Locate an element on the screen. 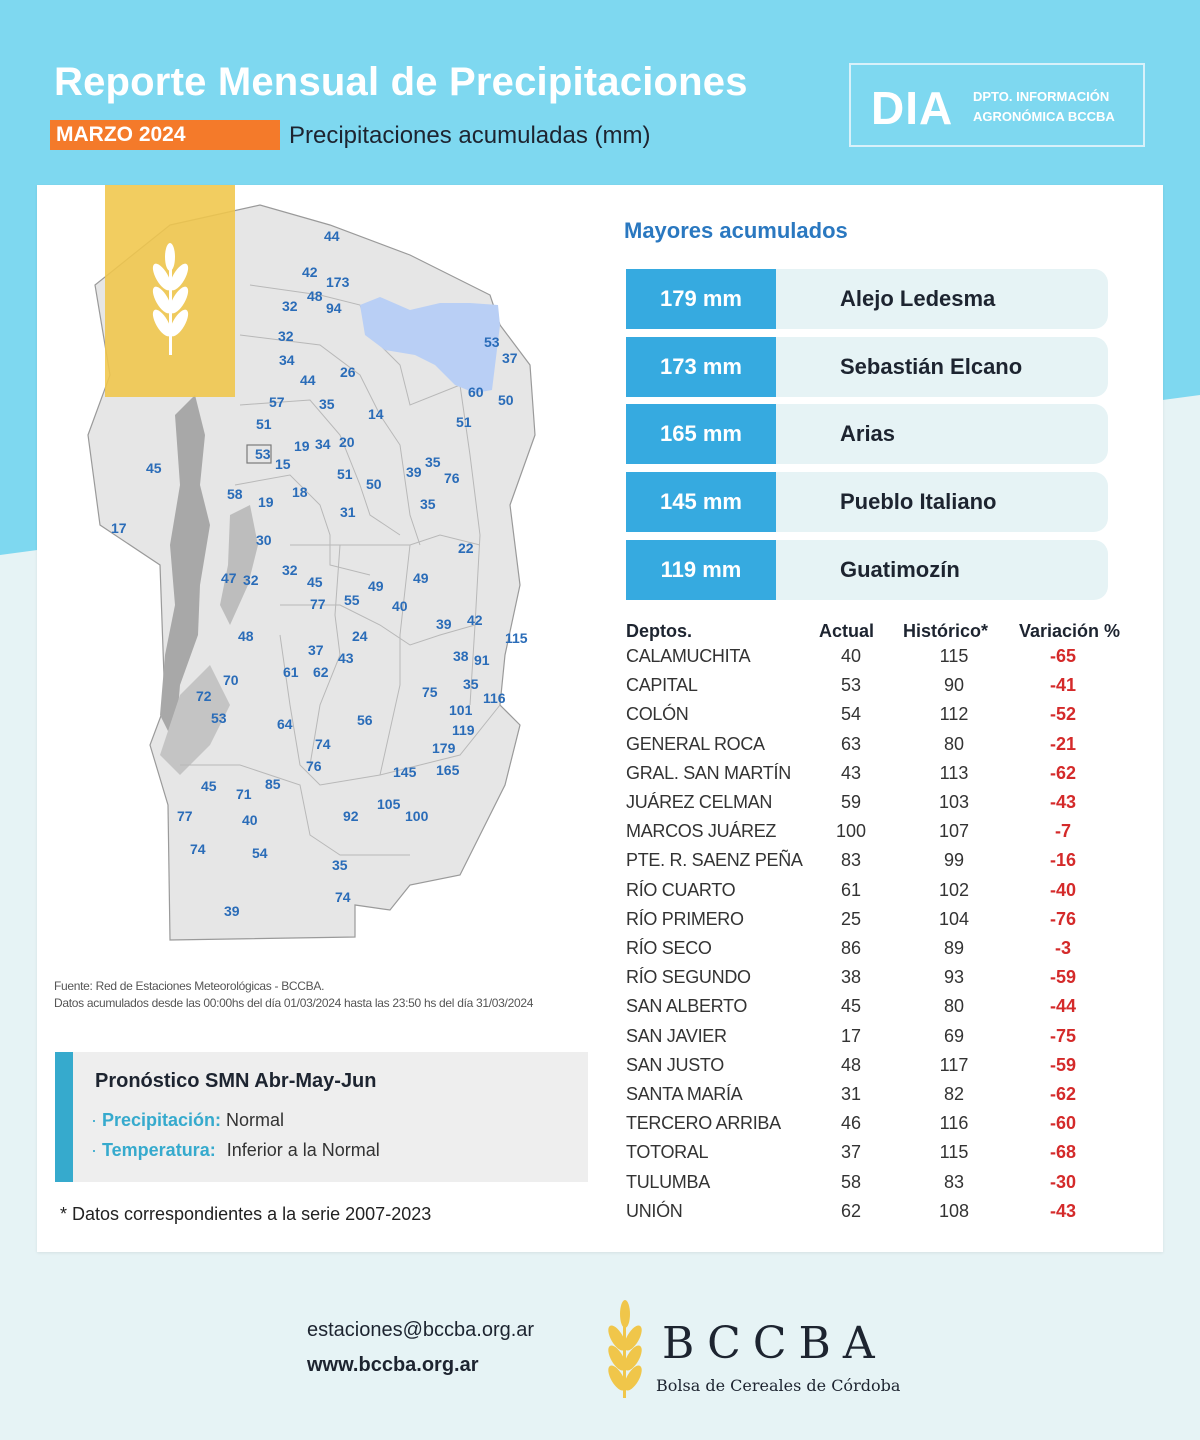 This screenshot has height=1440, width=1200. wheat-icon is located at coordinates (625, 1349).